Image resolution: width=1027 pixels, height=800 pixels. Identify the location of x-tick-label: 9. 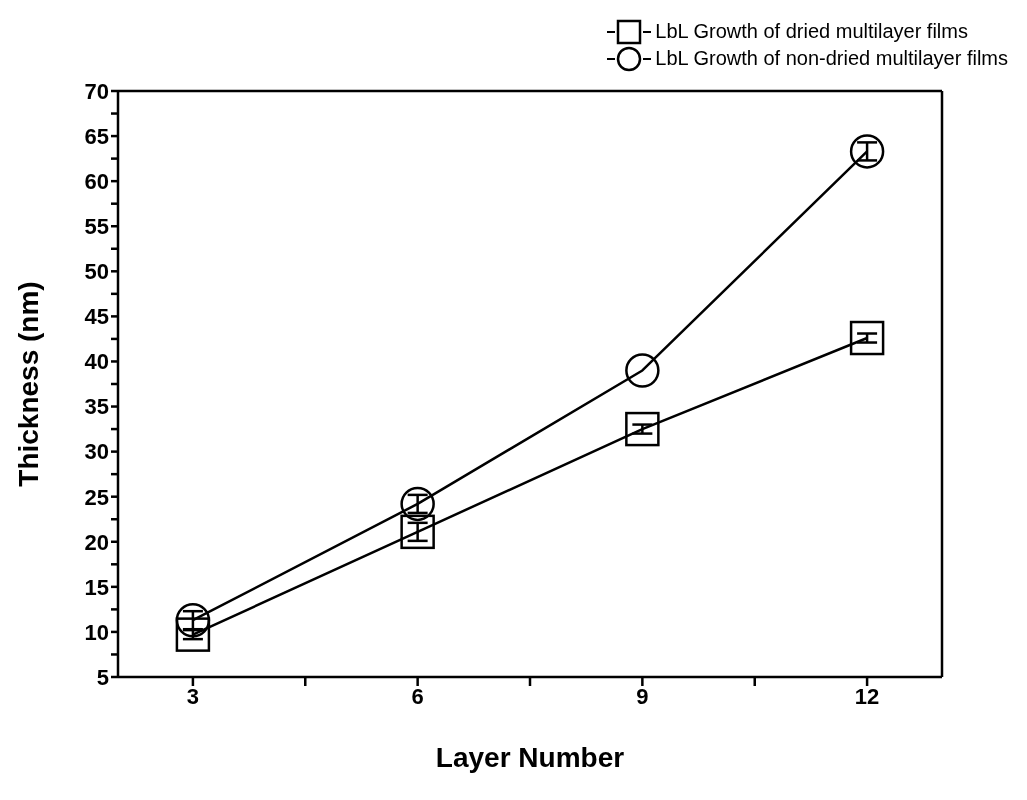
(642, 696).